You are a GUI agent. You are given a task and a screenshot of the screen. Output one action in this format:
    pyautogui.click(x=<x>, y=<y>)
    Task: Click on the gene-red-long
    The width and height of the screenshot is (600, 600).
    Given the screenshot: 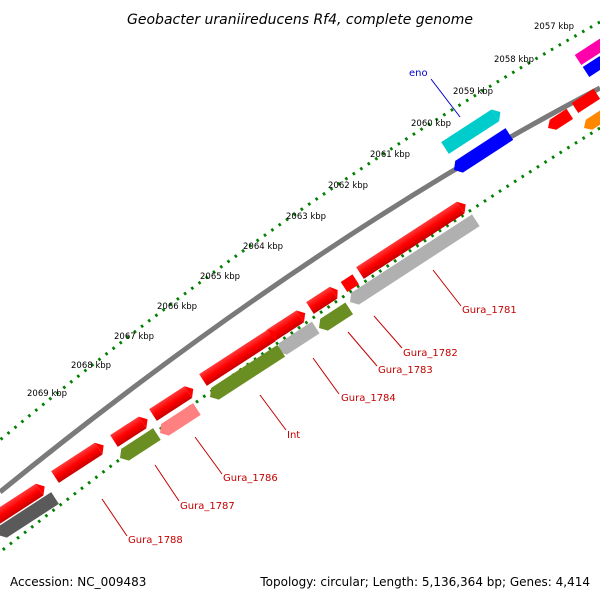 What is the action you would take?
    pyautogui.click(x=412, y=239)
    